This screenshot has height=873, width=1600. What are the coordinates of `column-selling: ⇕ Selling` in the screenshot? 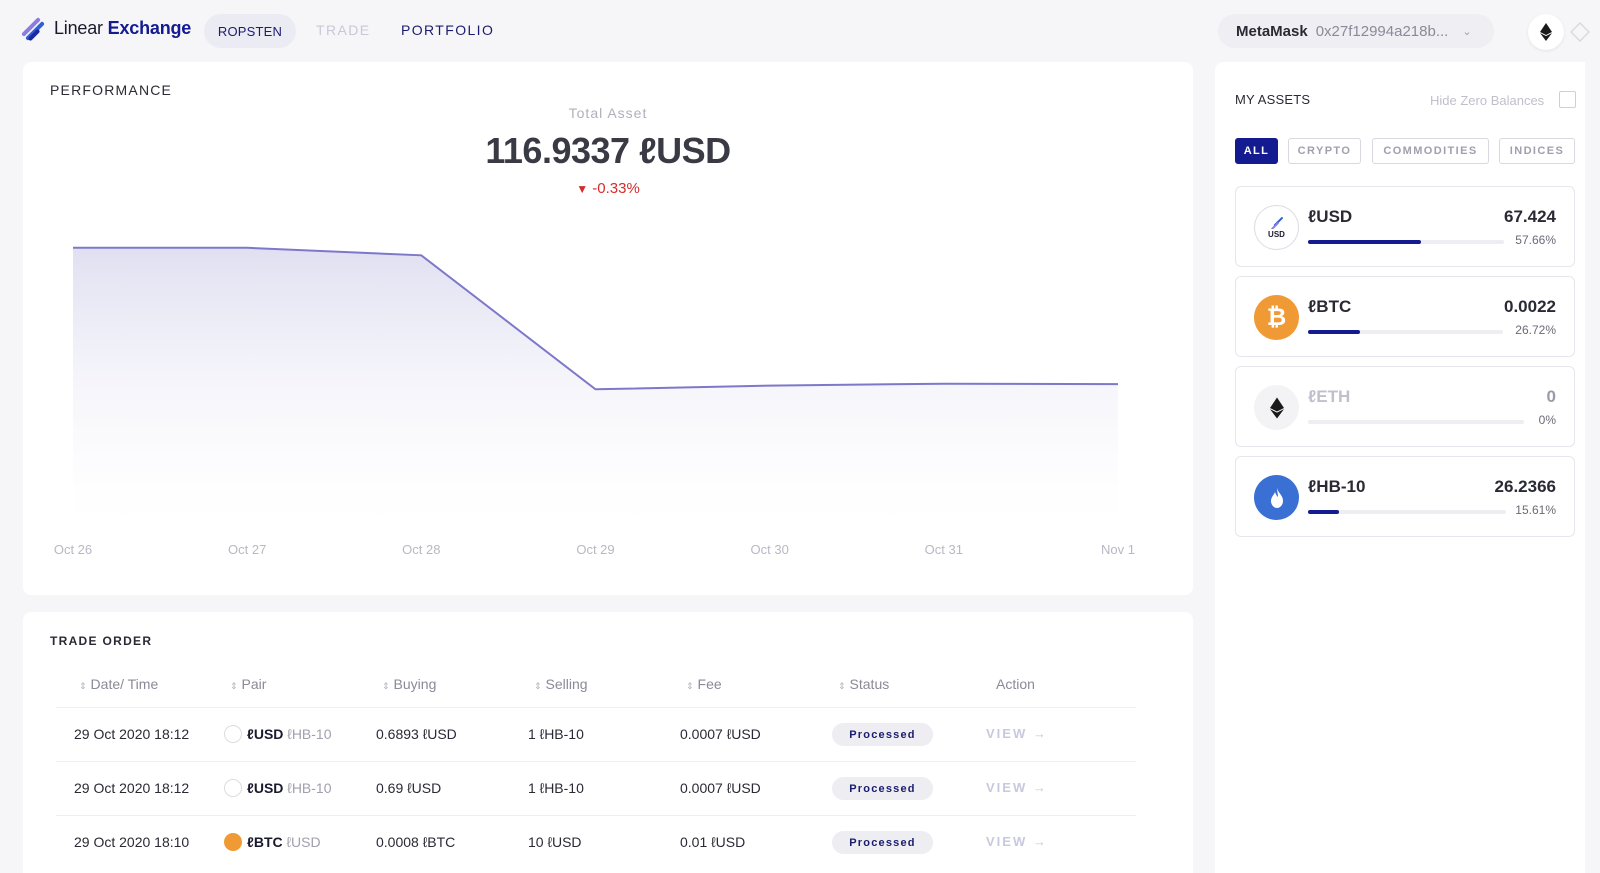 It's located at (561, 684).